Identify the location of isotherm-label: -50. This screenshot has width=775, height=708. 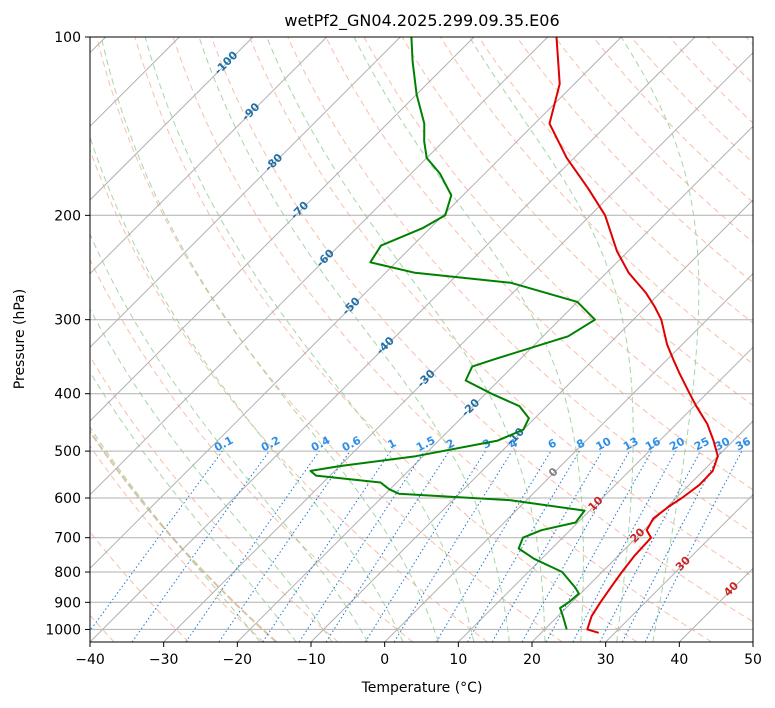
(351, 305).